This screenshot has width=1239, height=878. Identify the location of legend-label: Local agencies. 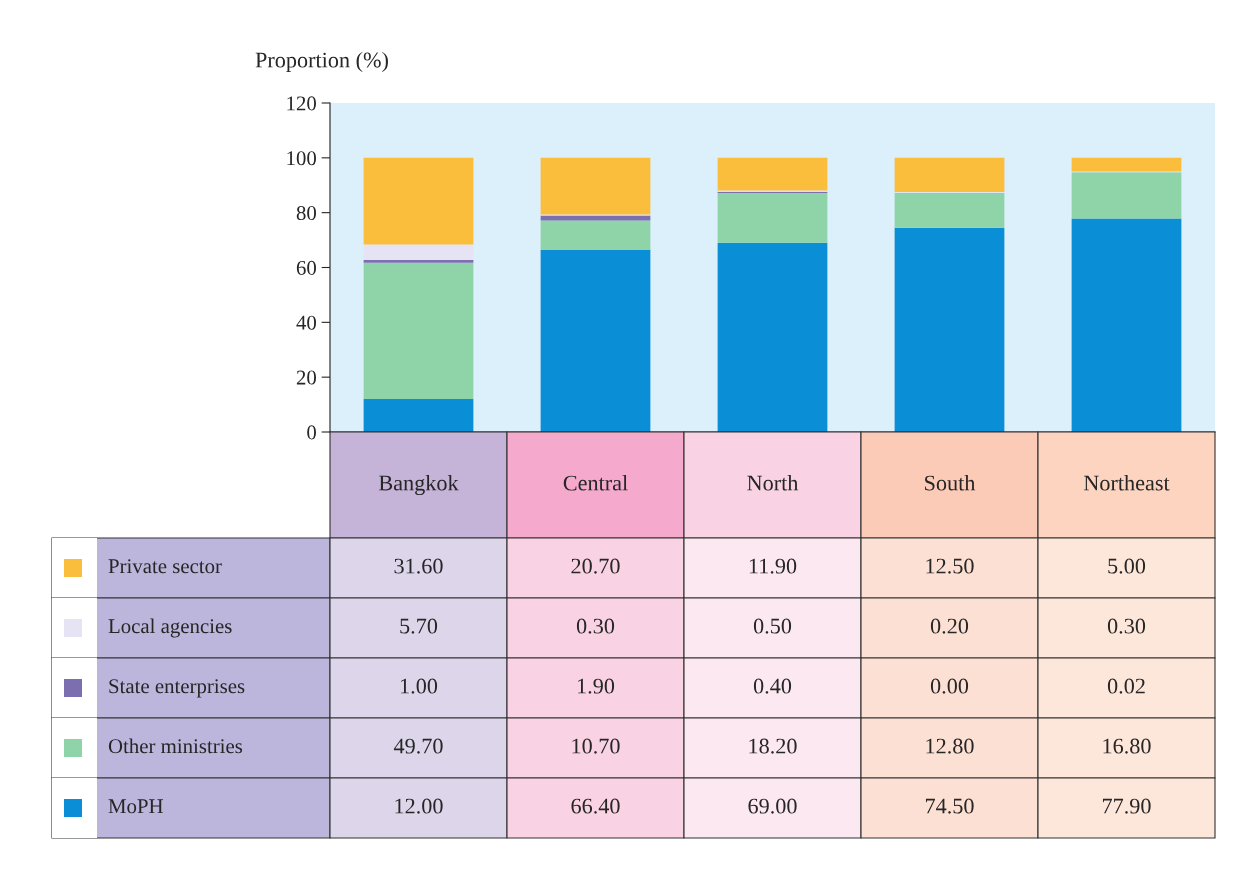
(170, 628).